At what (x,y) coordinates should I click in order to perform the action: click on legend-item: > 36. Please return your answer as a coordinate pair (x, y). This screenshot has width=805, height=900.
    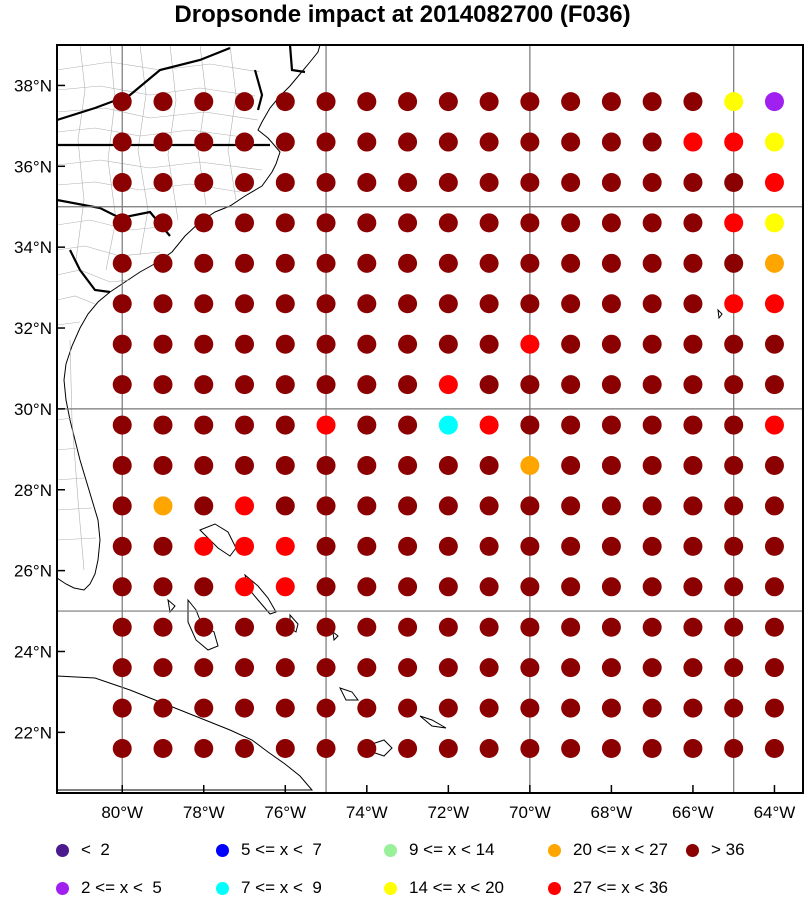
    Looking at the image, I should click on (715, 850).